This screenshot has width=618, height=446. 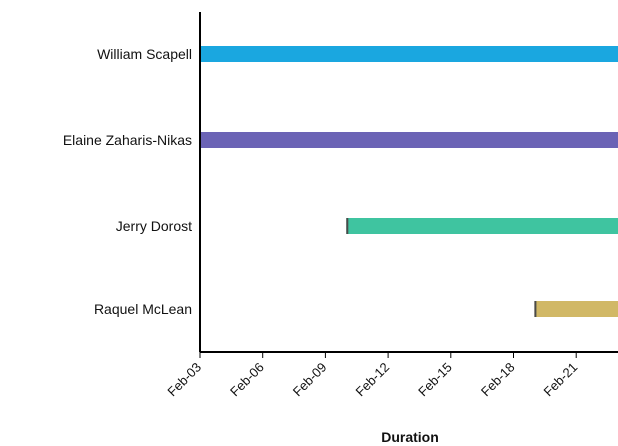 What do you see at coordinates (561, 380) in the screenshot?
I see `x-tick-label-6: Feb-21` at bounding box center [561, 380].